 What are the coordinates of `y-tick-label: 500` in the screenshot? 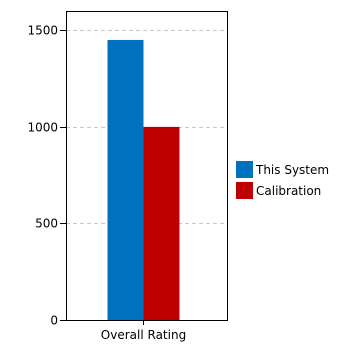 It's located at (46, 224).